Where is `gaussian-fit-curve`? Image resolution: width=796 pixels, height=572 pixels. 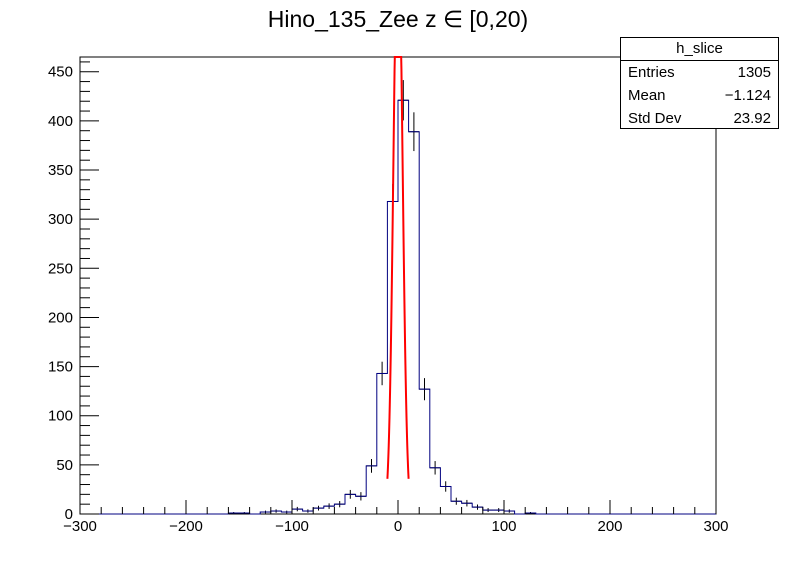 gaussian-fit-curve is located at coordinates (398, 267).